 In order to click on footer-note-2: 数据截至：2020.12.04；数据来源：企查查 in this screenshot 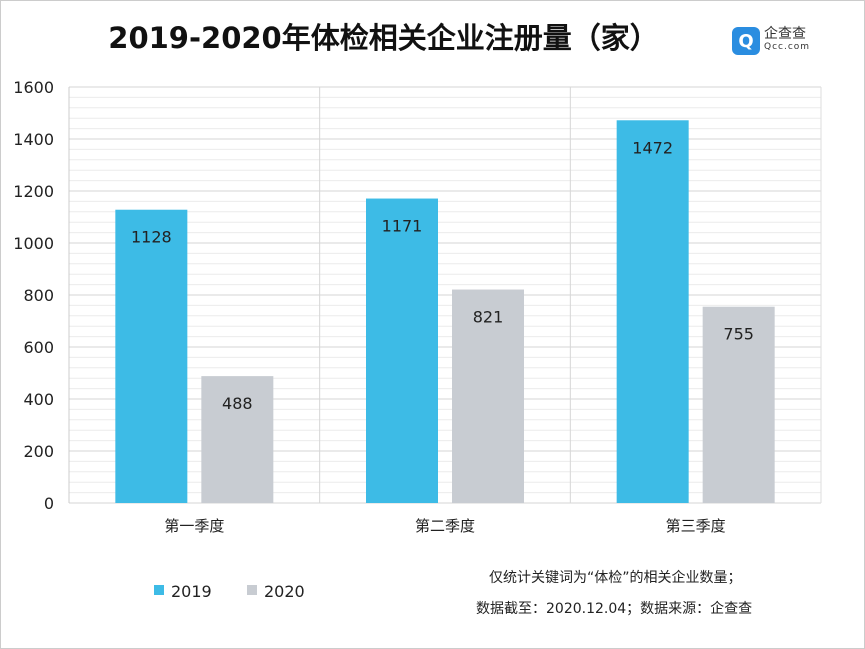, I will do `click(614, 609)`.